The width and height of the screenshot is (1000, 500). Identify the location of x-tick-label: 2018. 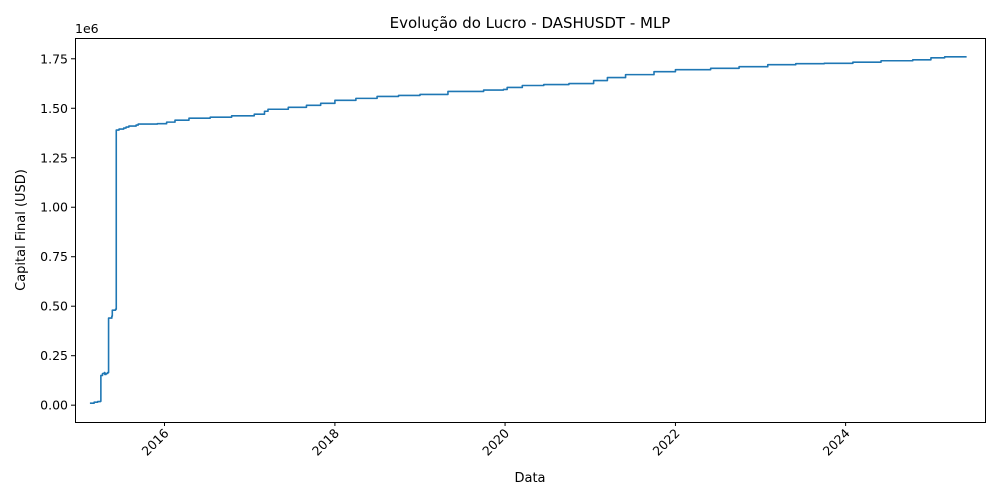
(325, 441).